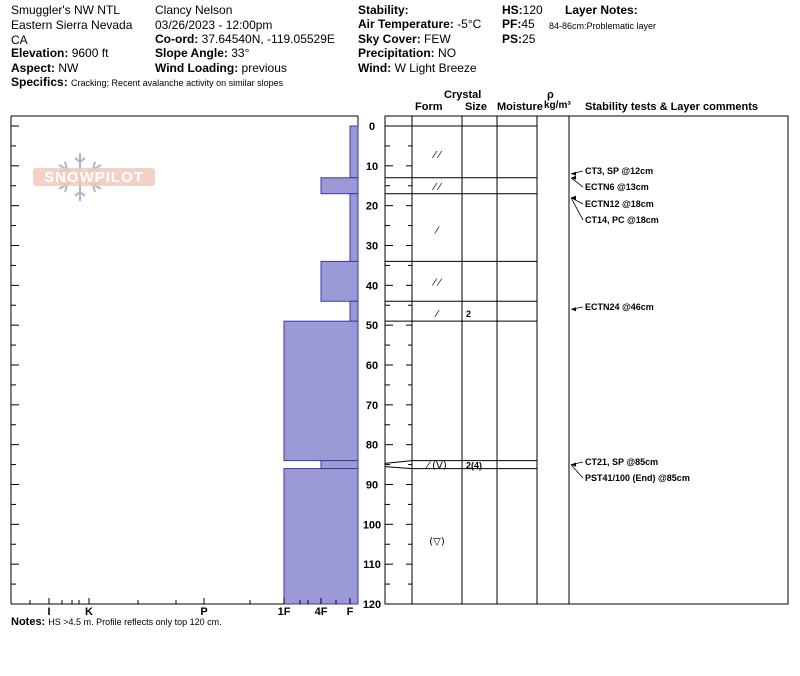  I want to click on hardness-profile, so click(321, 365).